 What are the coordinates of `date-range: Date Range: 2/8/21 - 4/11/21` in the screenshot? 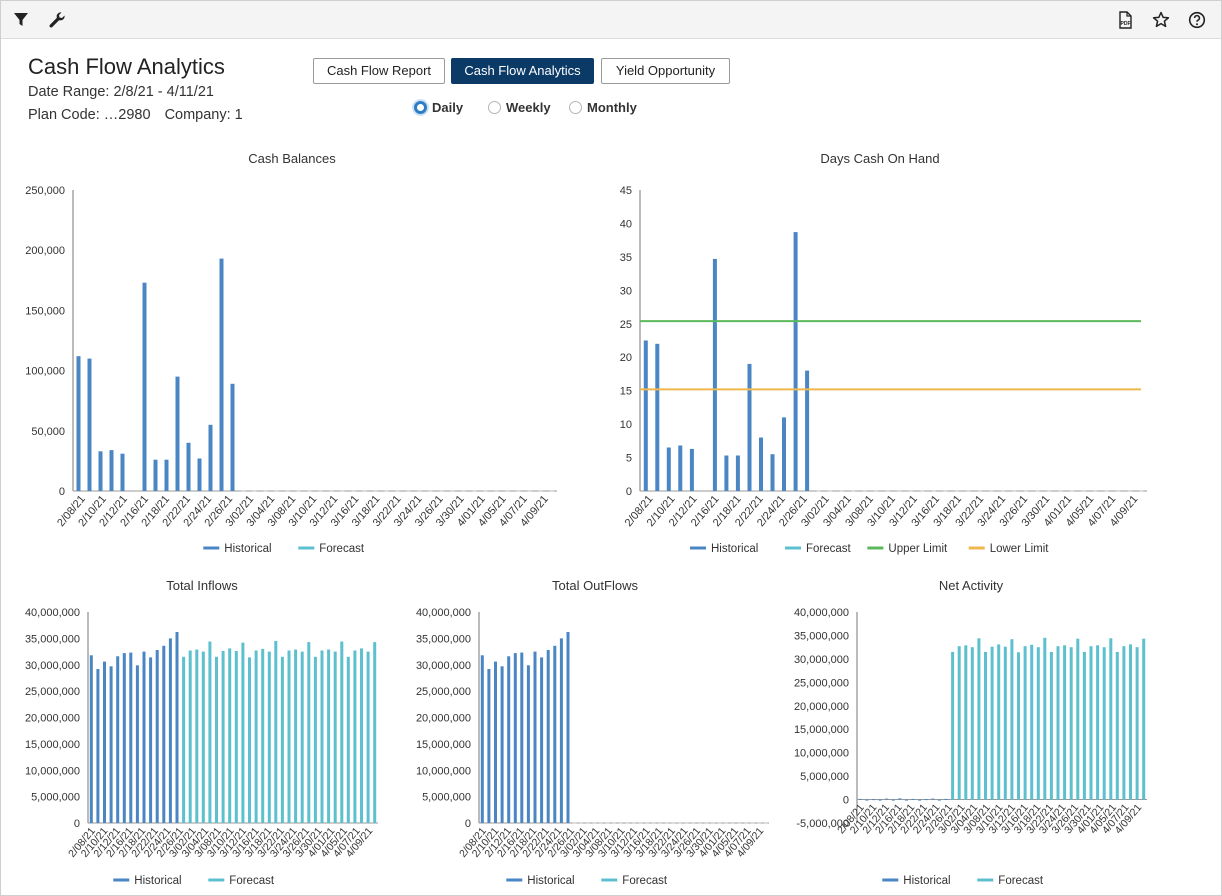 It's located at (121, 92).